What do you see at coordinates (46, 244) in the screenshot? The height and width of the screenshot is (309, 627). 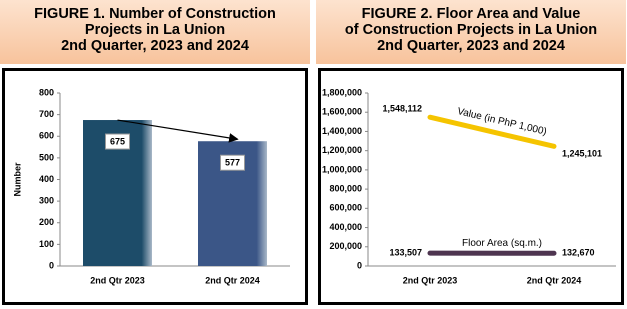 I see `y-tick-label: 100` at bounding box center [46, 244].